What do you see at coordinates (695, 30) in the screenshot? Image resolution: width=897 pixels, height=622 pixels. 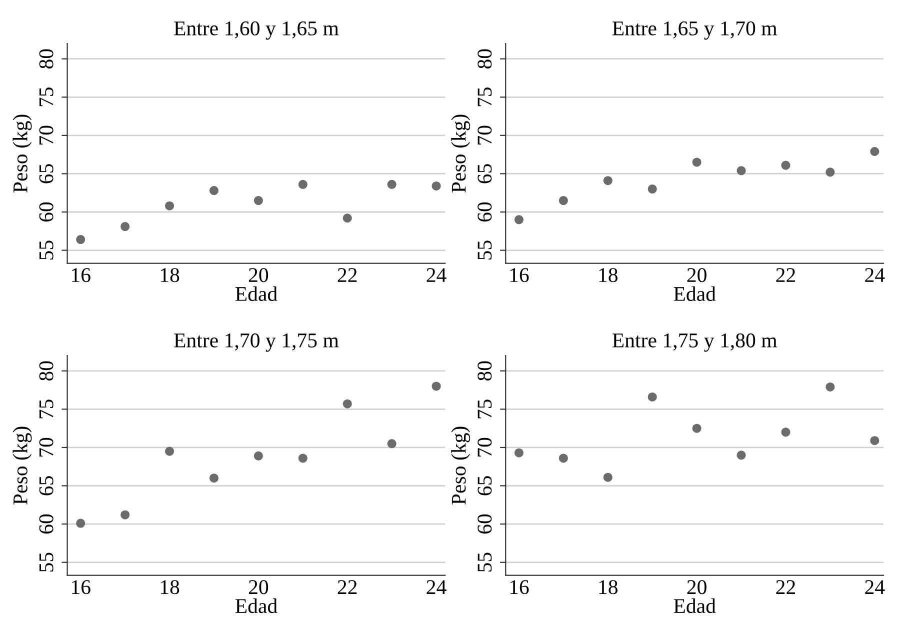 I see `chart-title: Entre 1,65 y 1,70 m` at bounding box center [695, 30].